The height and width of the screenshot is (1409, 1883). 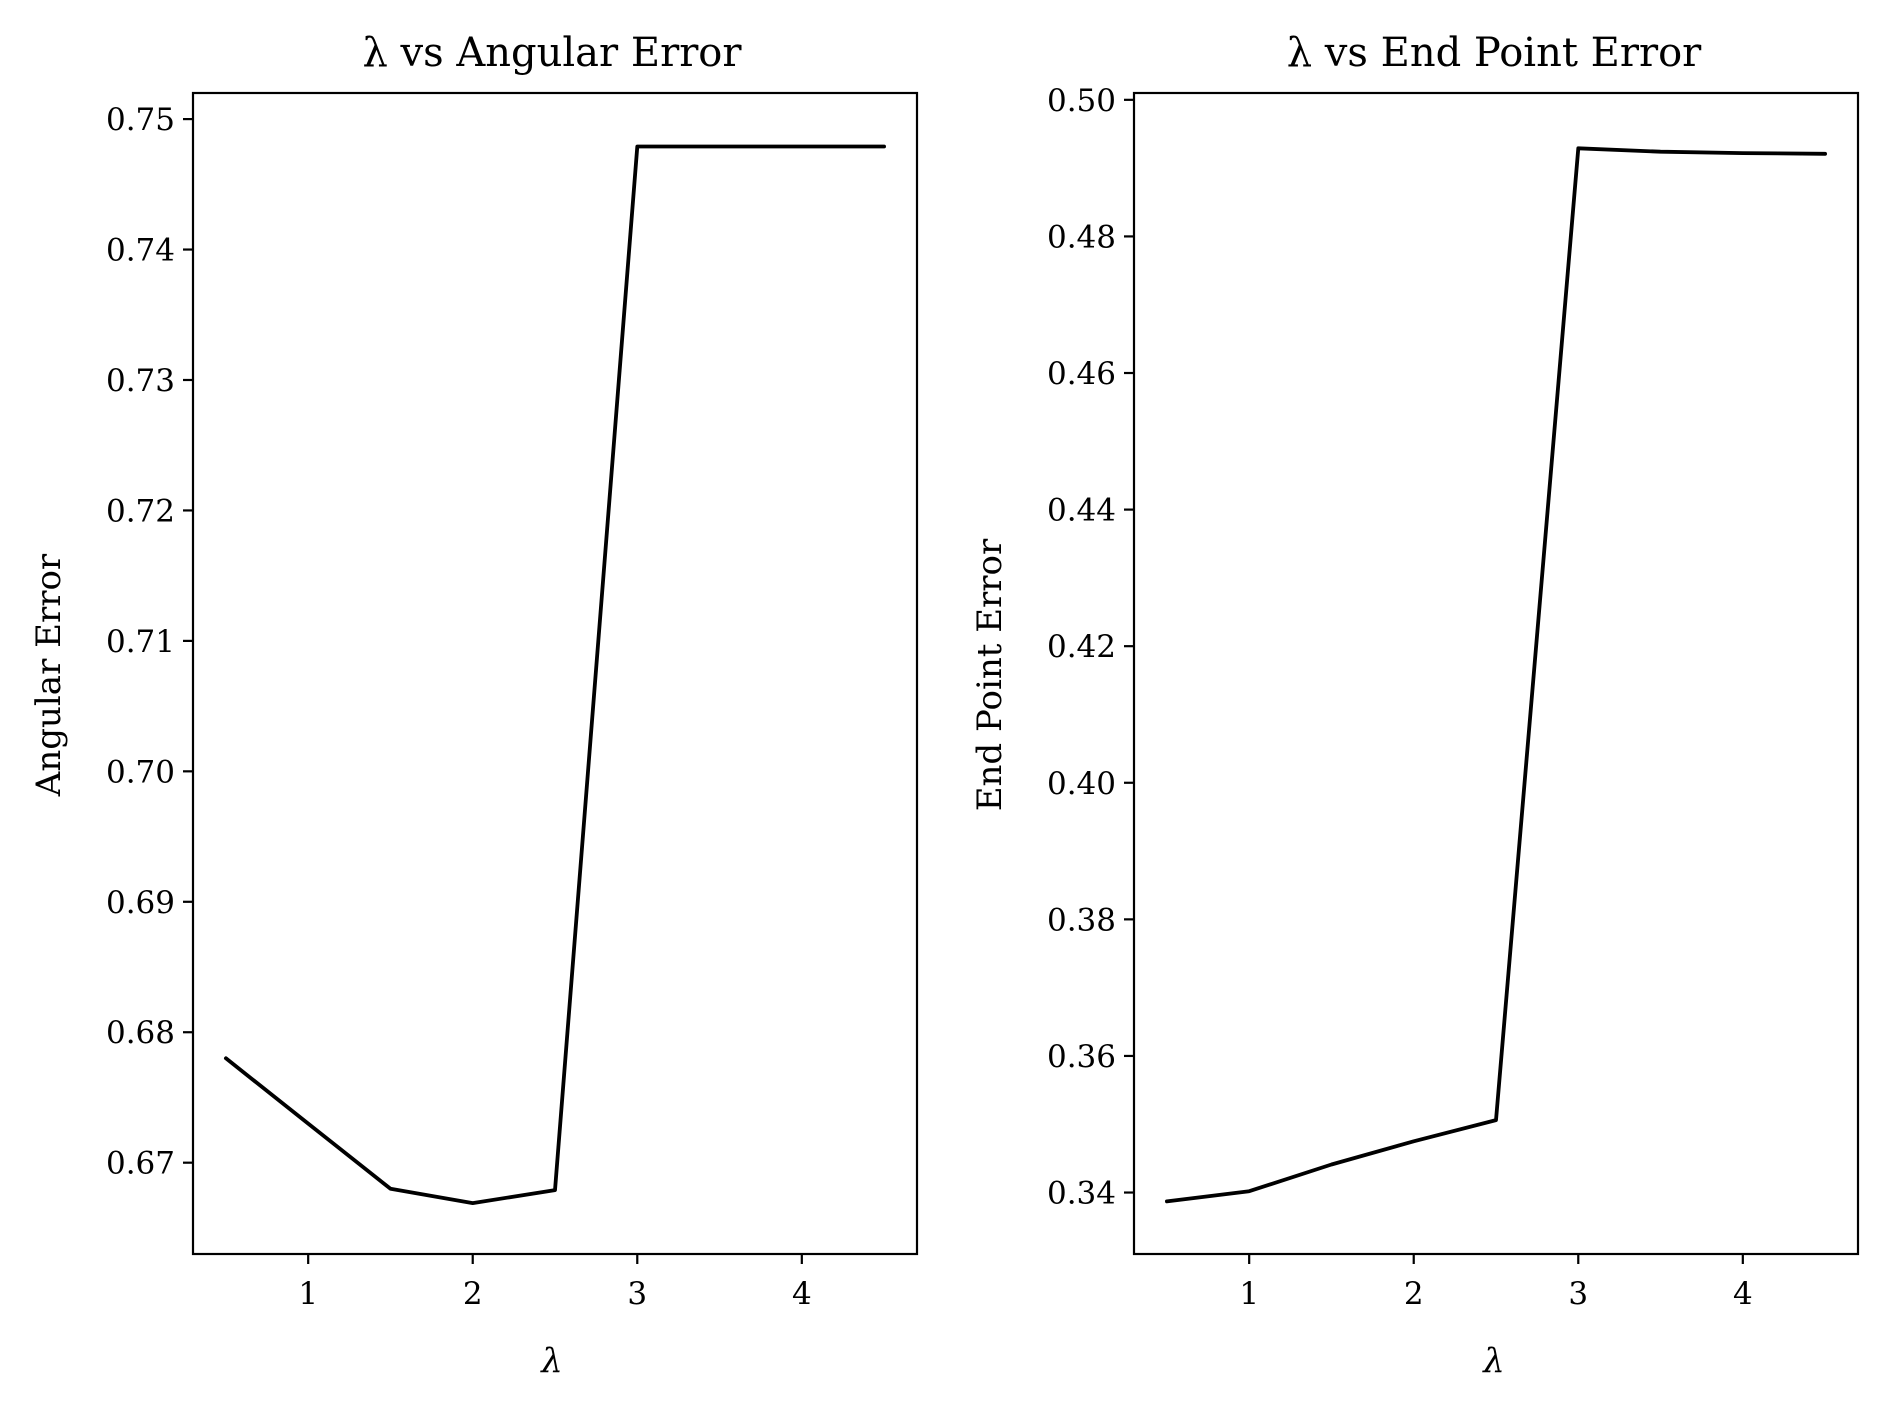 I want to click on end-point-error-y-axis-label: End Point Error, so click(x=990, y=674).